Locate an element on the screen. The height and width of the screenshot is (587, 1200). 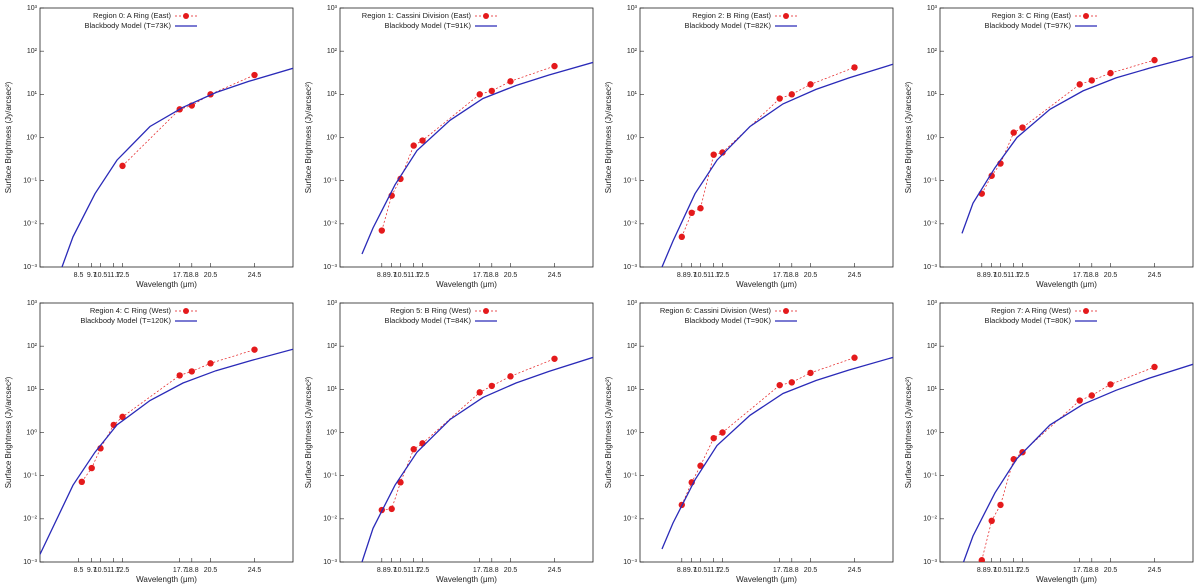
legend-label: Blackbody Model (T=80K) is located at coordinates (1028, 320).